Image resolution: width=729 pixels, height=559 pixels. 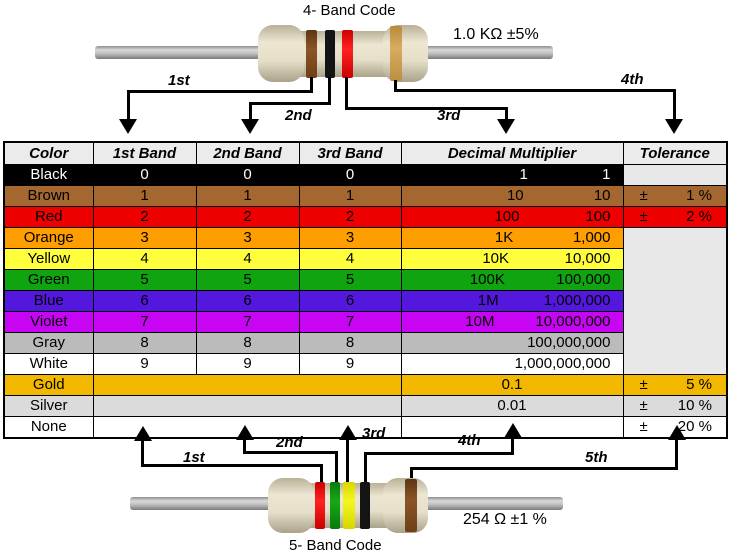 I want to click on band3-cell: 1, so click(x=350, y=196).